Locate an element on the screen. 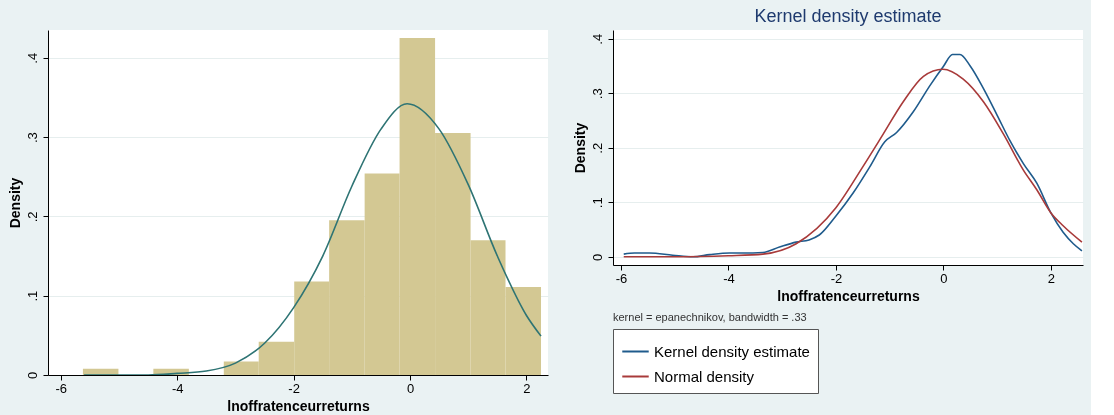 This screenshot has width=1114, height=415. text: kernel = epanechnikov, bandwidth = .33 is located at coordinates (710, 317).